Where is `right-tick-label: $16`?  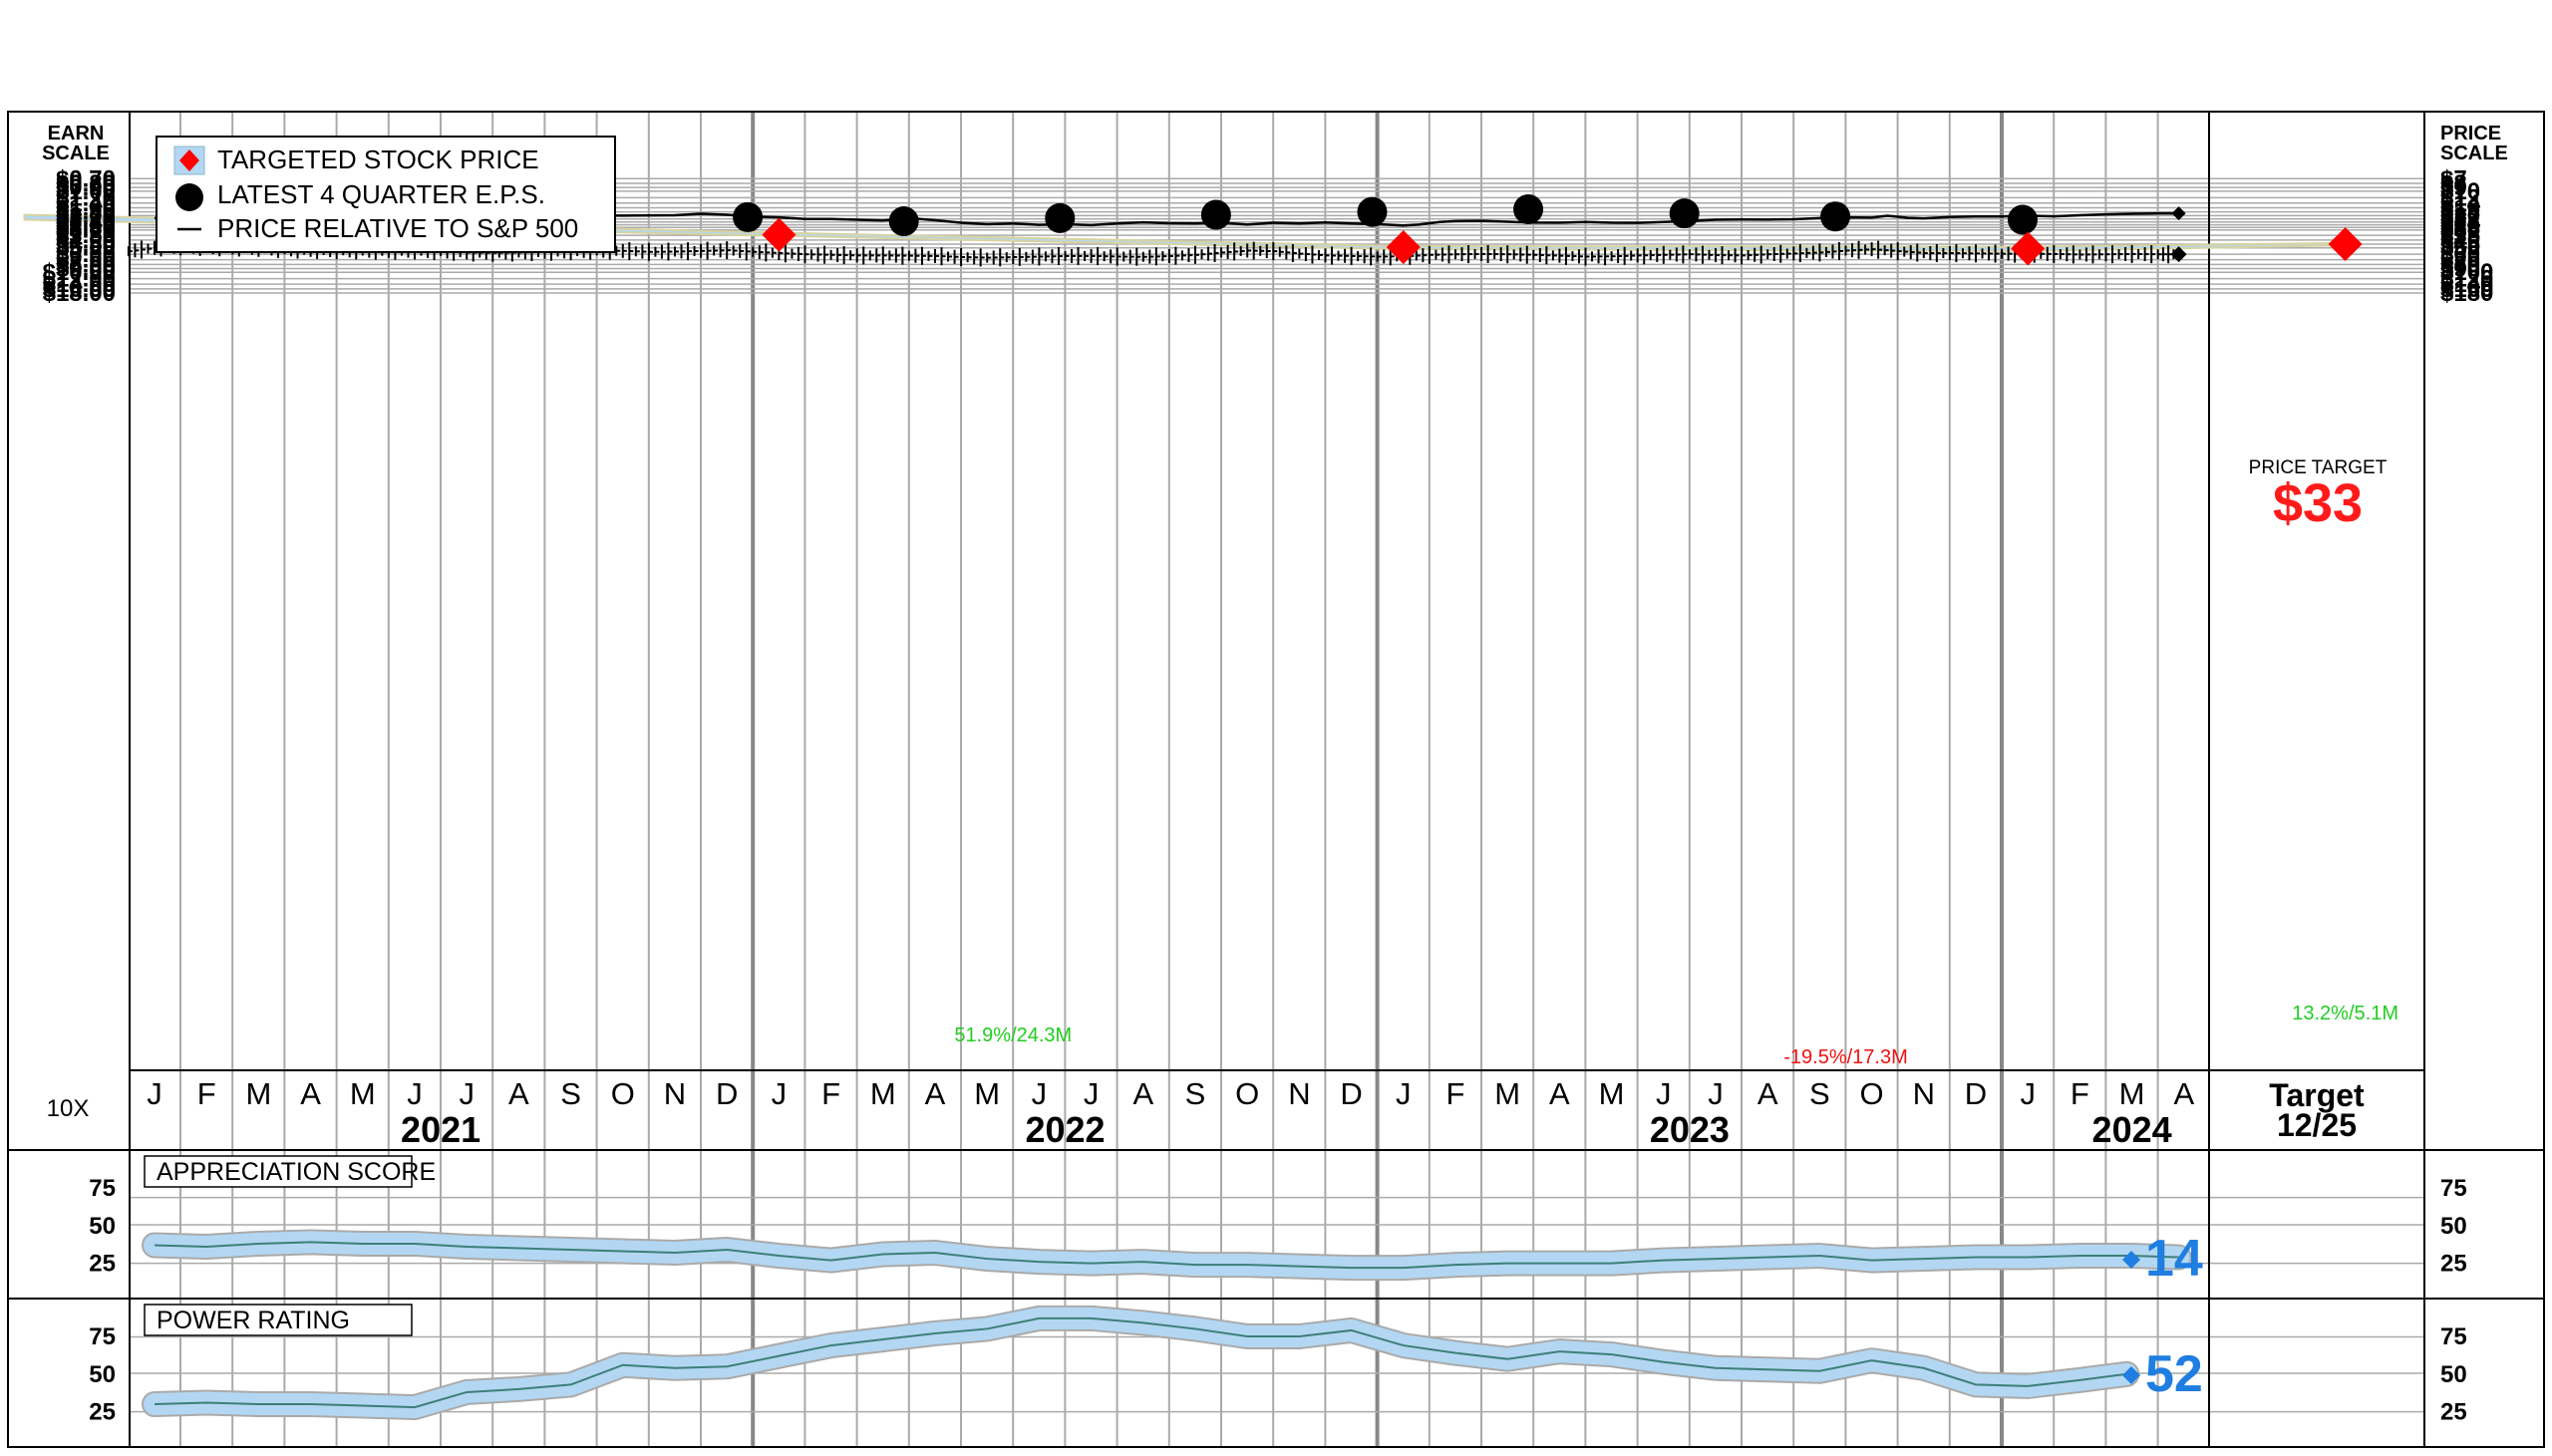 right-tick-label: $16 is located at coordinates (2460, 207).